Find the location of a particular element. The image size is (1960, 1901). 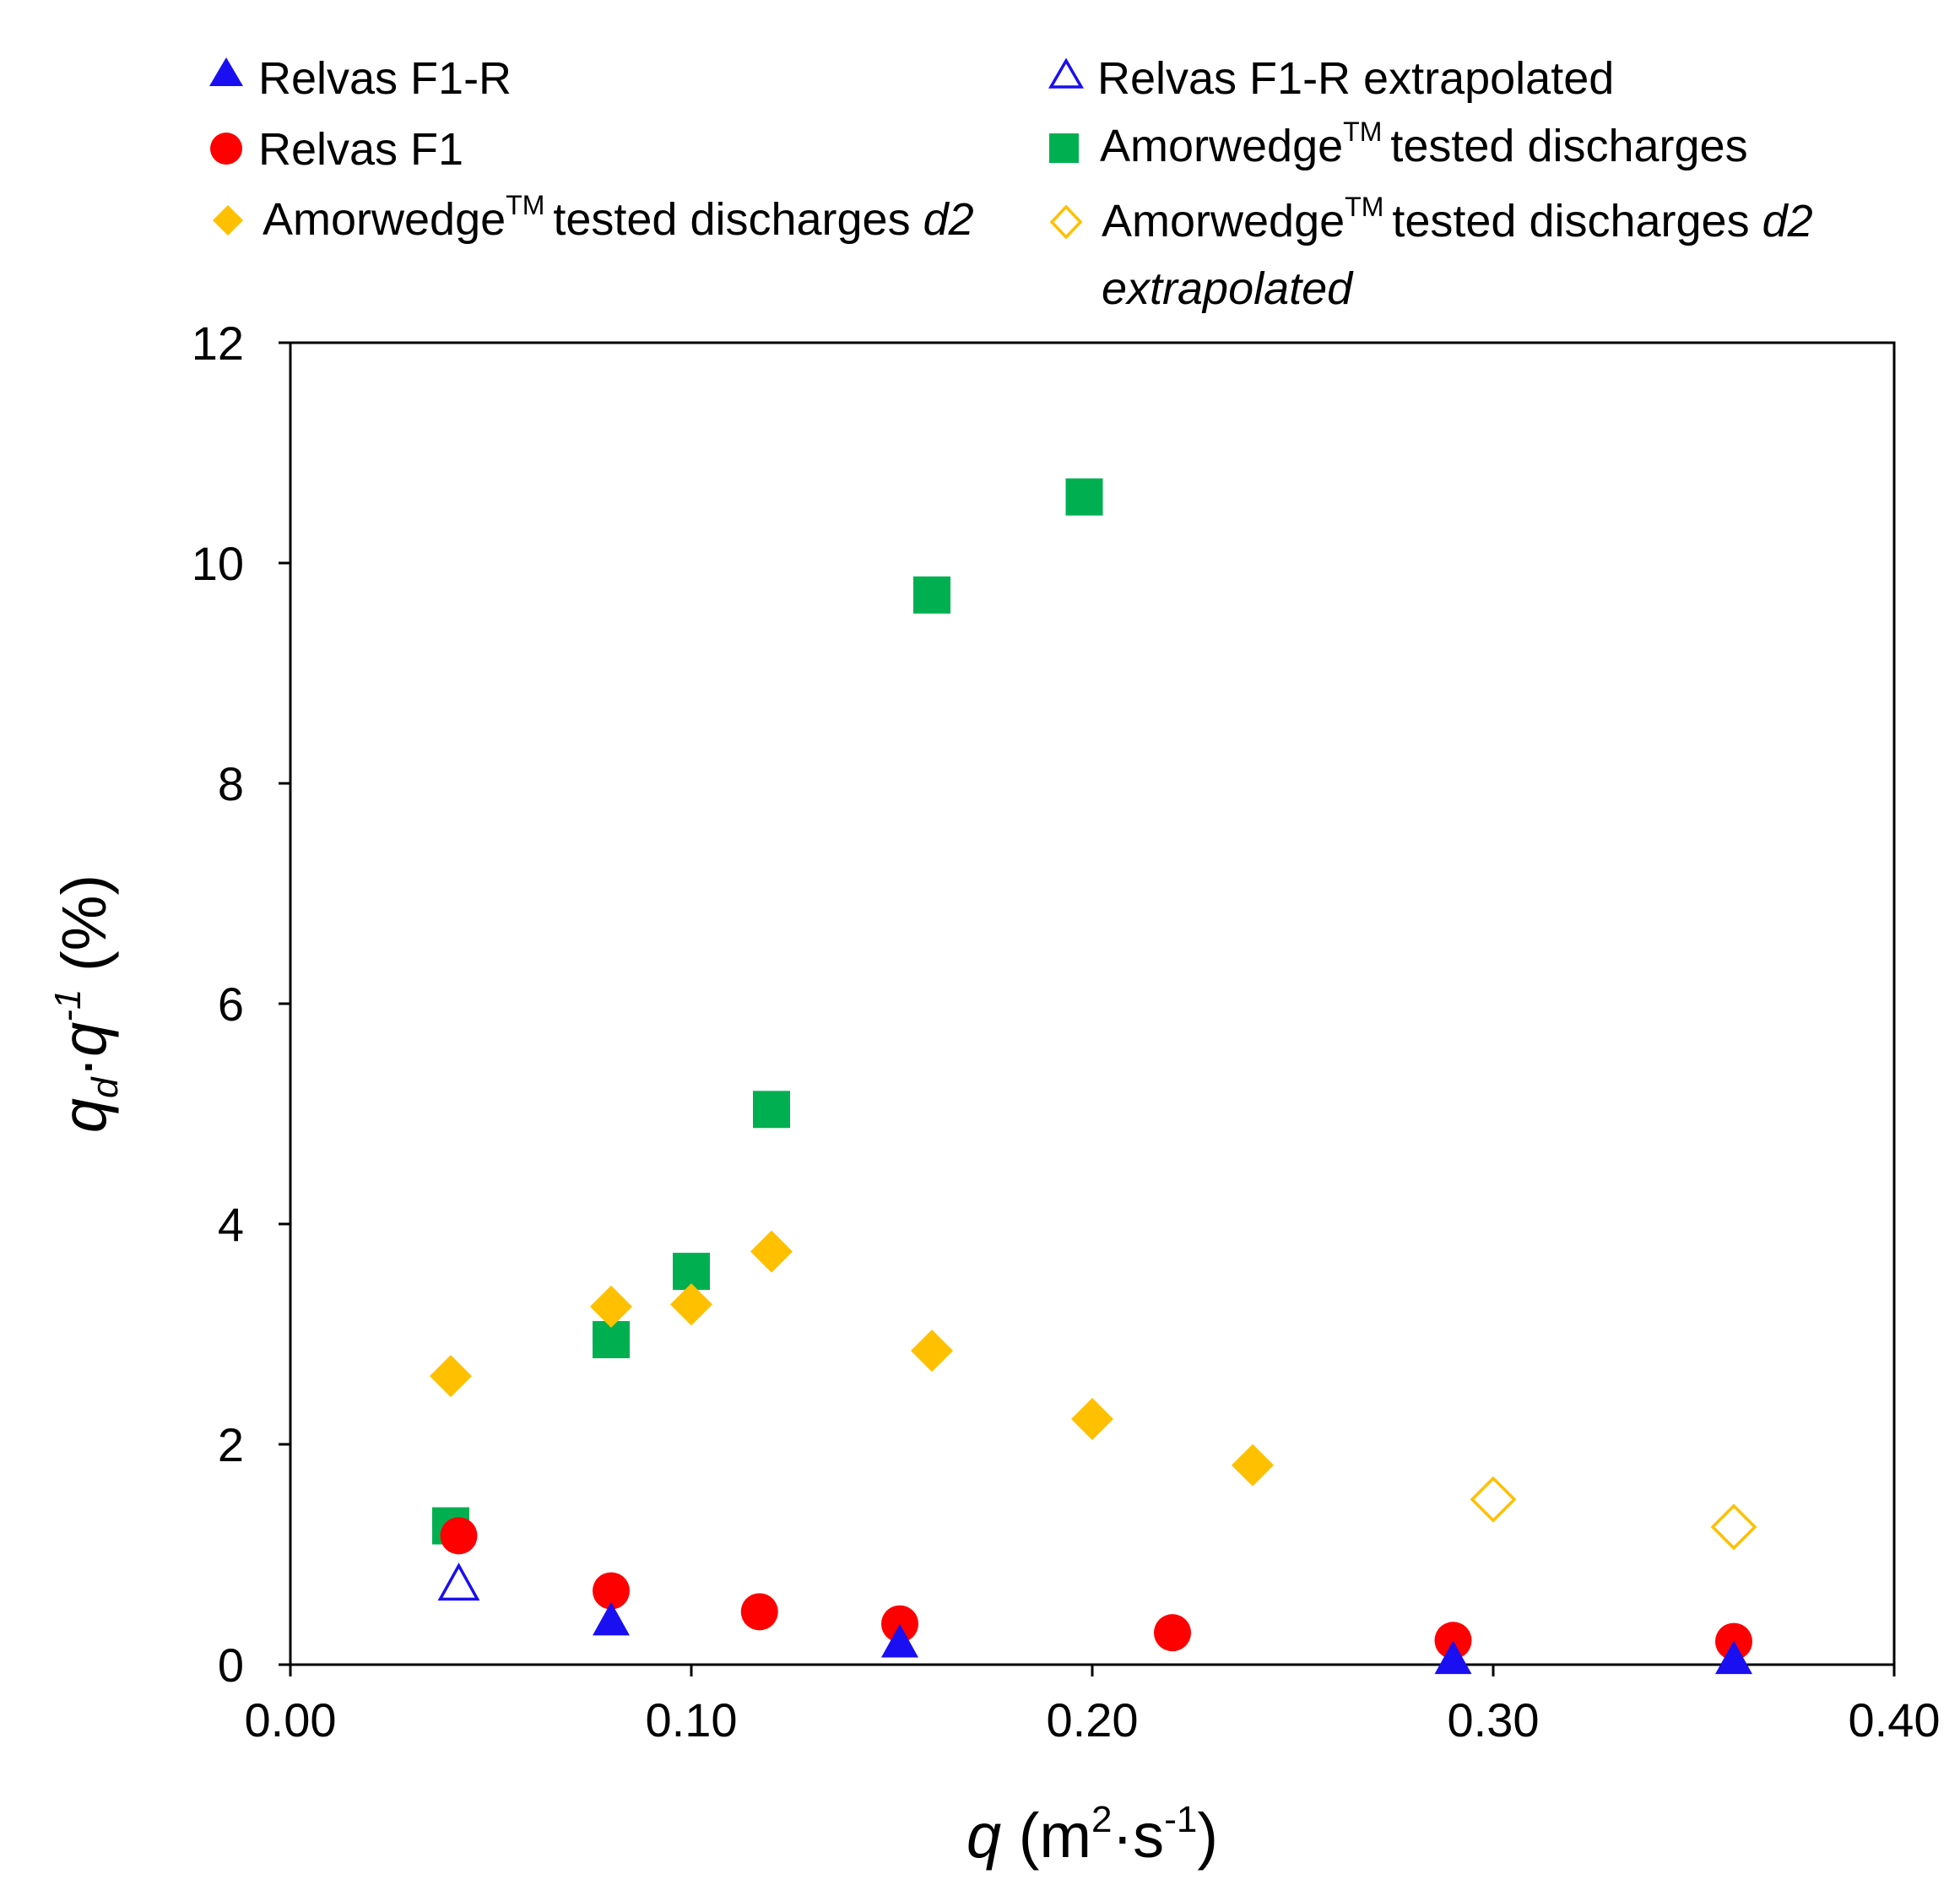

legend-marker-filled-triangle is located at coordinates (226, 72).